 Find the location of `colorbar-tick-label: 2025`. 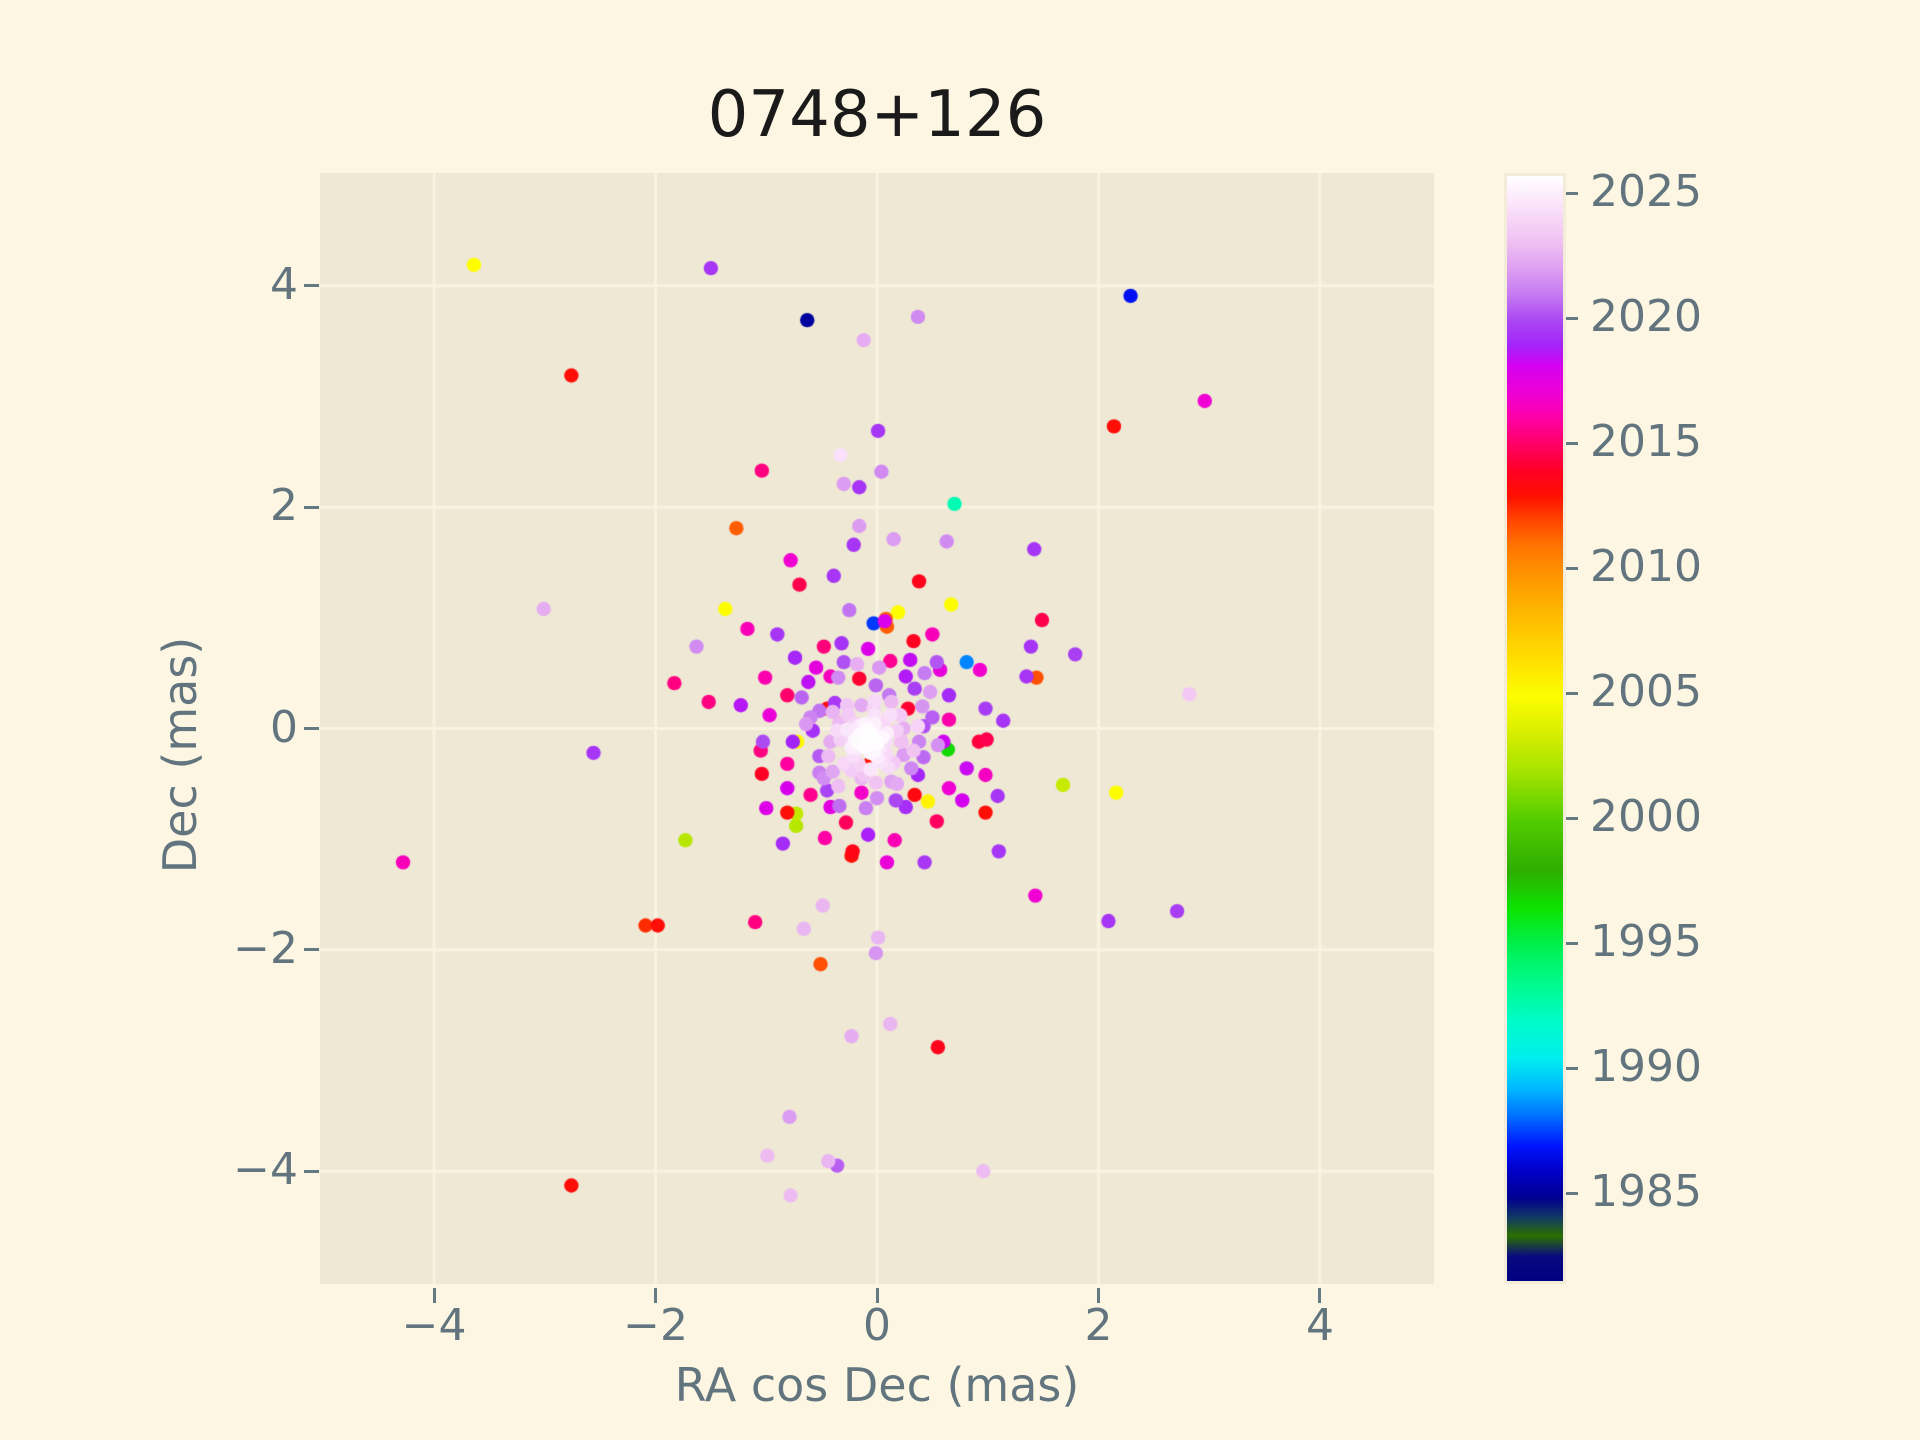

colorbar-tick-label: 2025 is located at coordinates (1646, 191).